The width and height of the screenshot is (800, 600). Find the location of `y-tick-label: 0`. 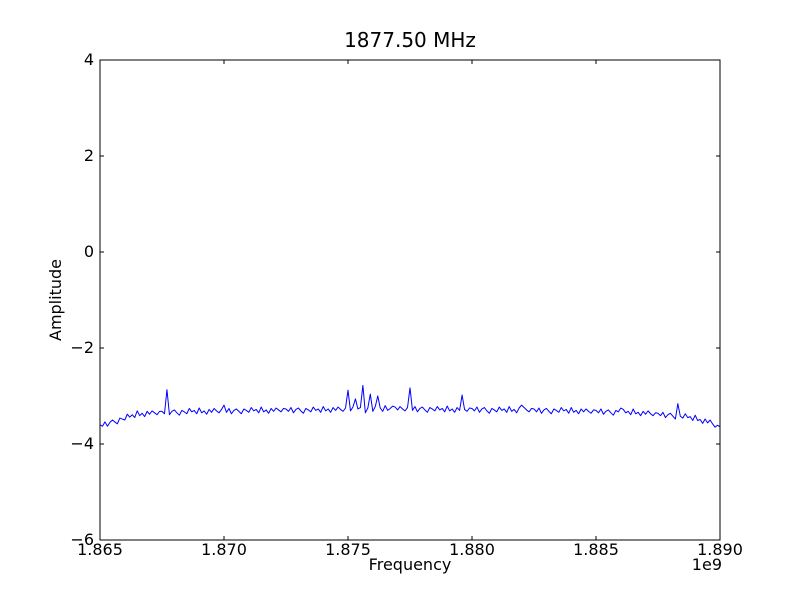

y-tick-label: 0 is located at coordinates (88, 251).